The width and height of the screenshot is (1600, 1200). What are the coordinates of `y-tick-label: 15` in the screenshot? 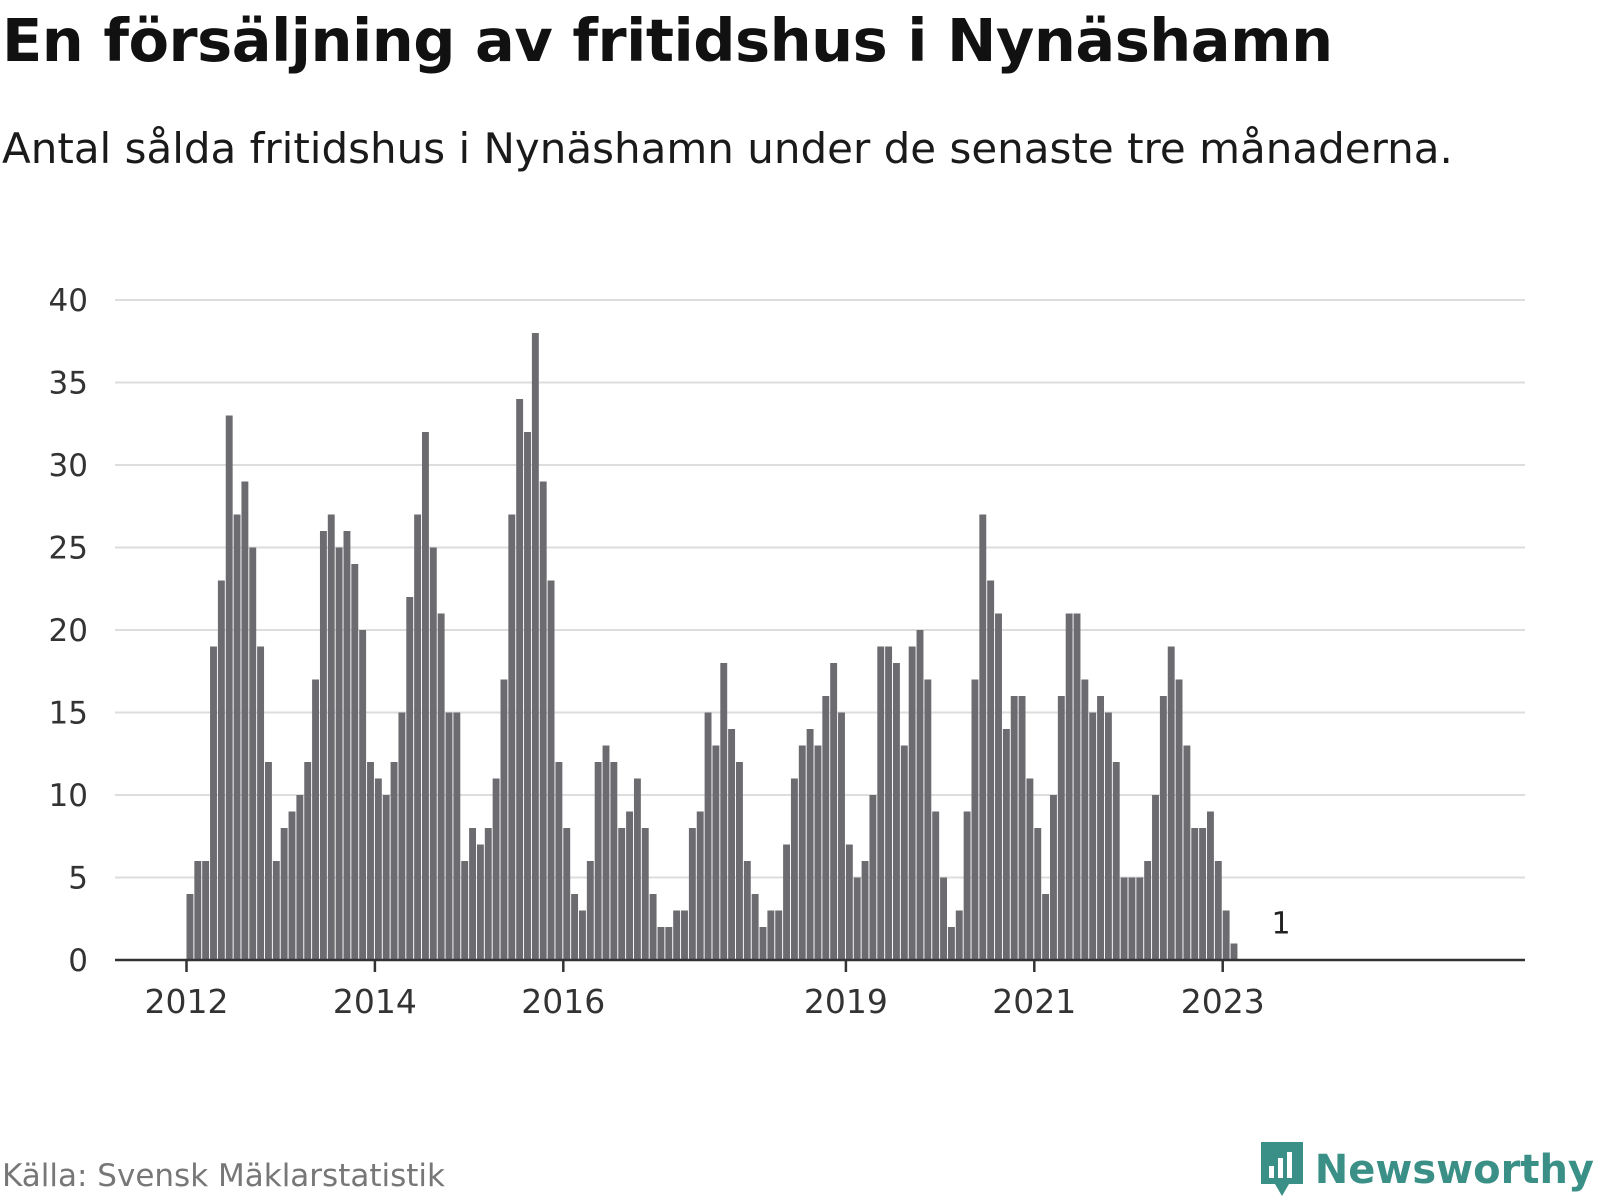 It's located at (68, 714).